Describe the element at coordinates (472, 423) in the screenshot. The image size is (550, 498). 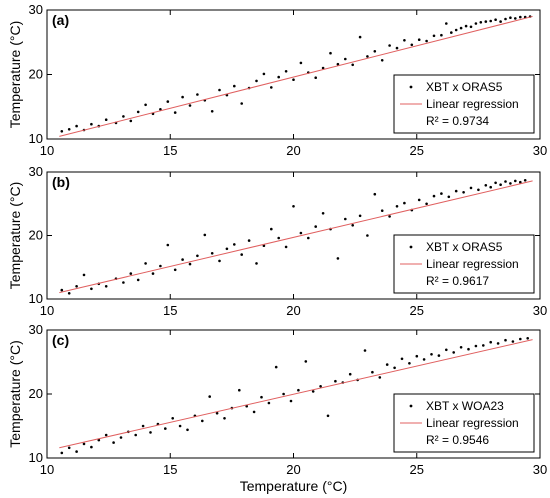
I see `legend-label-regression: Linear regression` at that location.